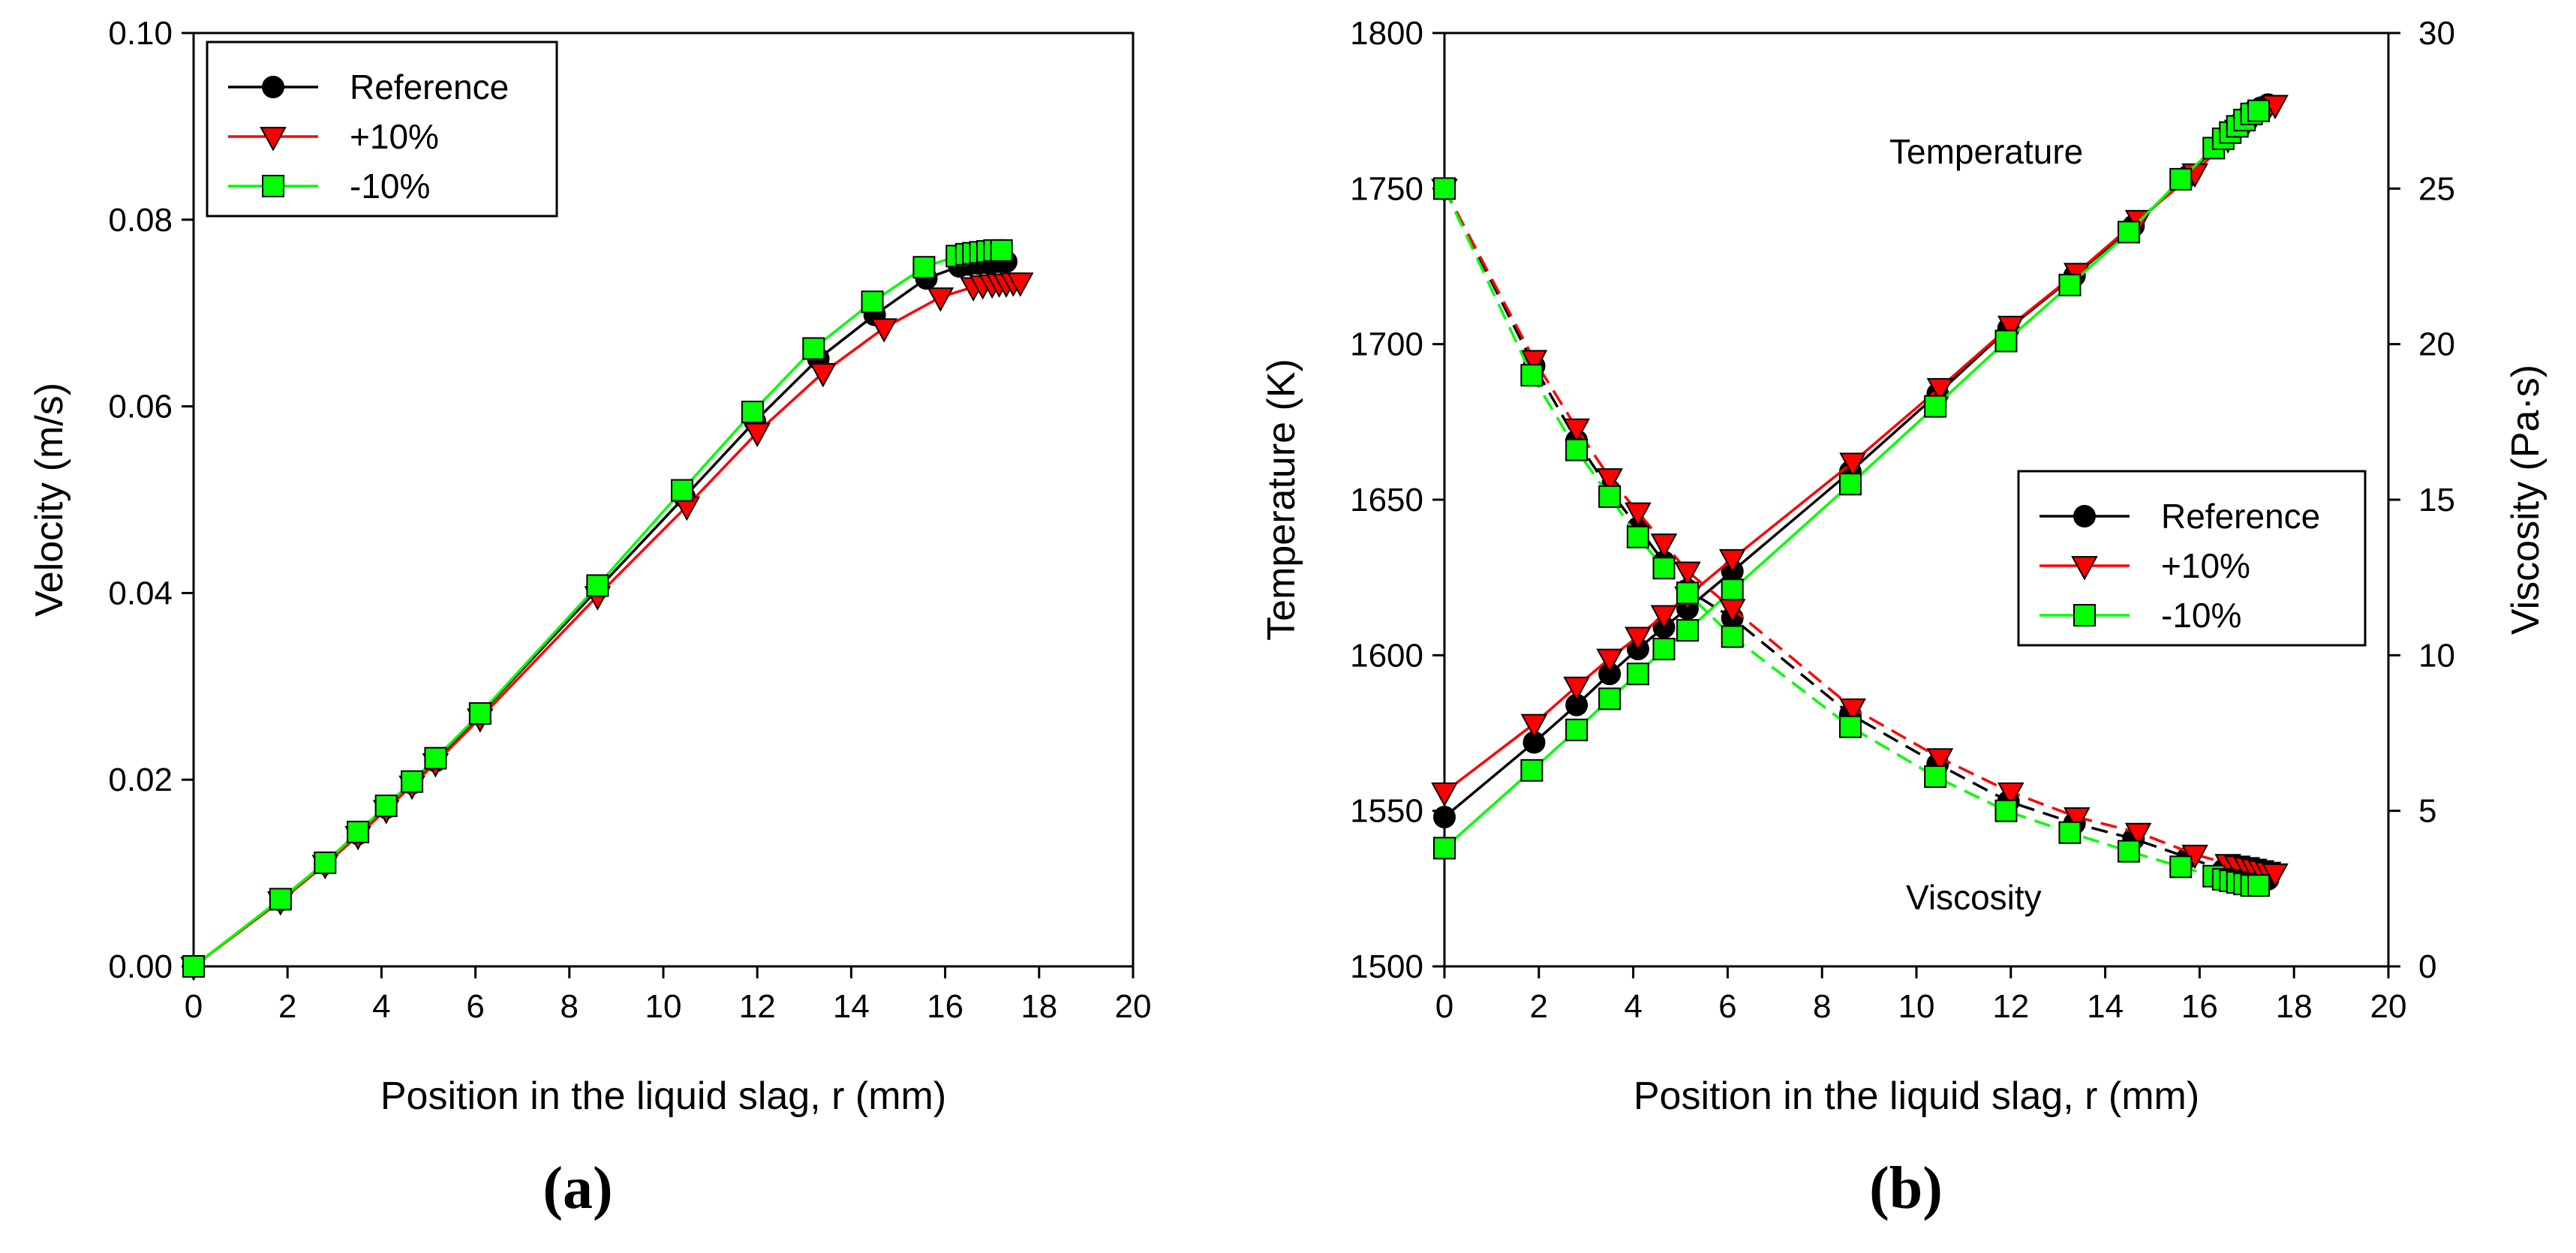 The width and height of the screenshot is (2576, 1253). I want to click on x-tick-label: 4, so click(381, 1006).